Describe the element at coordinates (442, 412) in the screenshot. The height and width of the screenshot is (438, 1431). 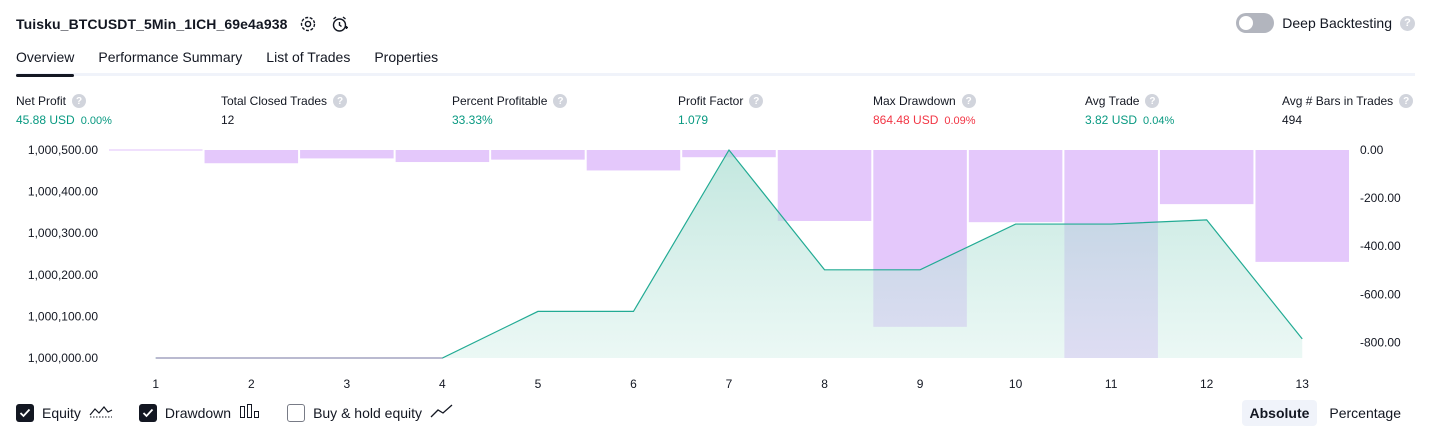
I see `buy-hold-line-icon` at that location.